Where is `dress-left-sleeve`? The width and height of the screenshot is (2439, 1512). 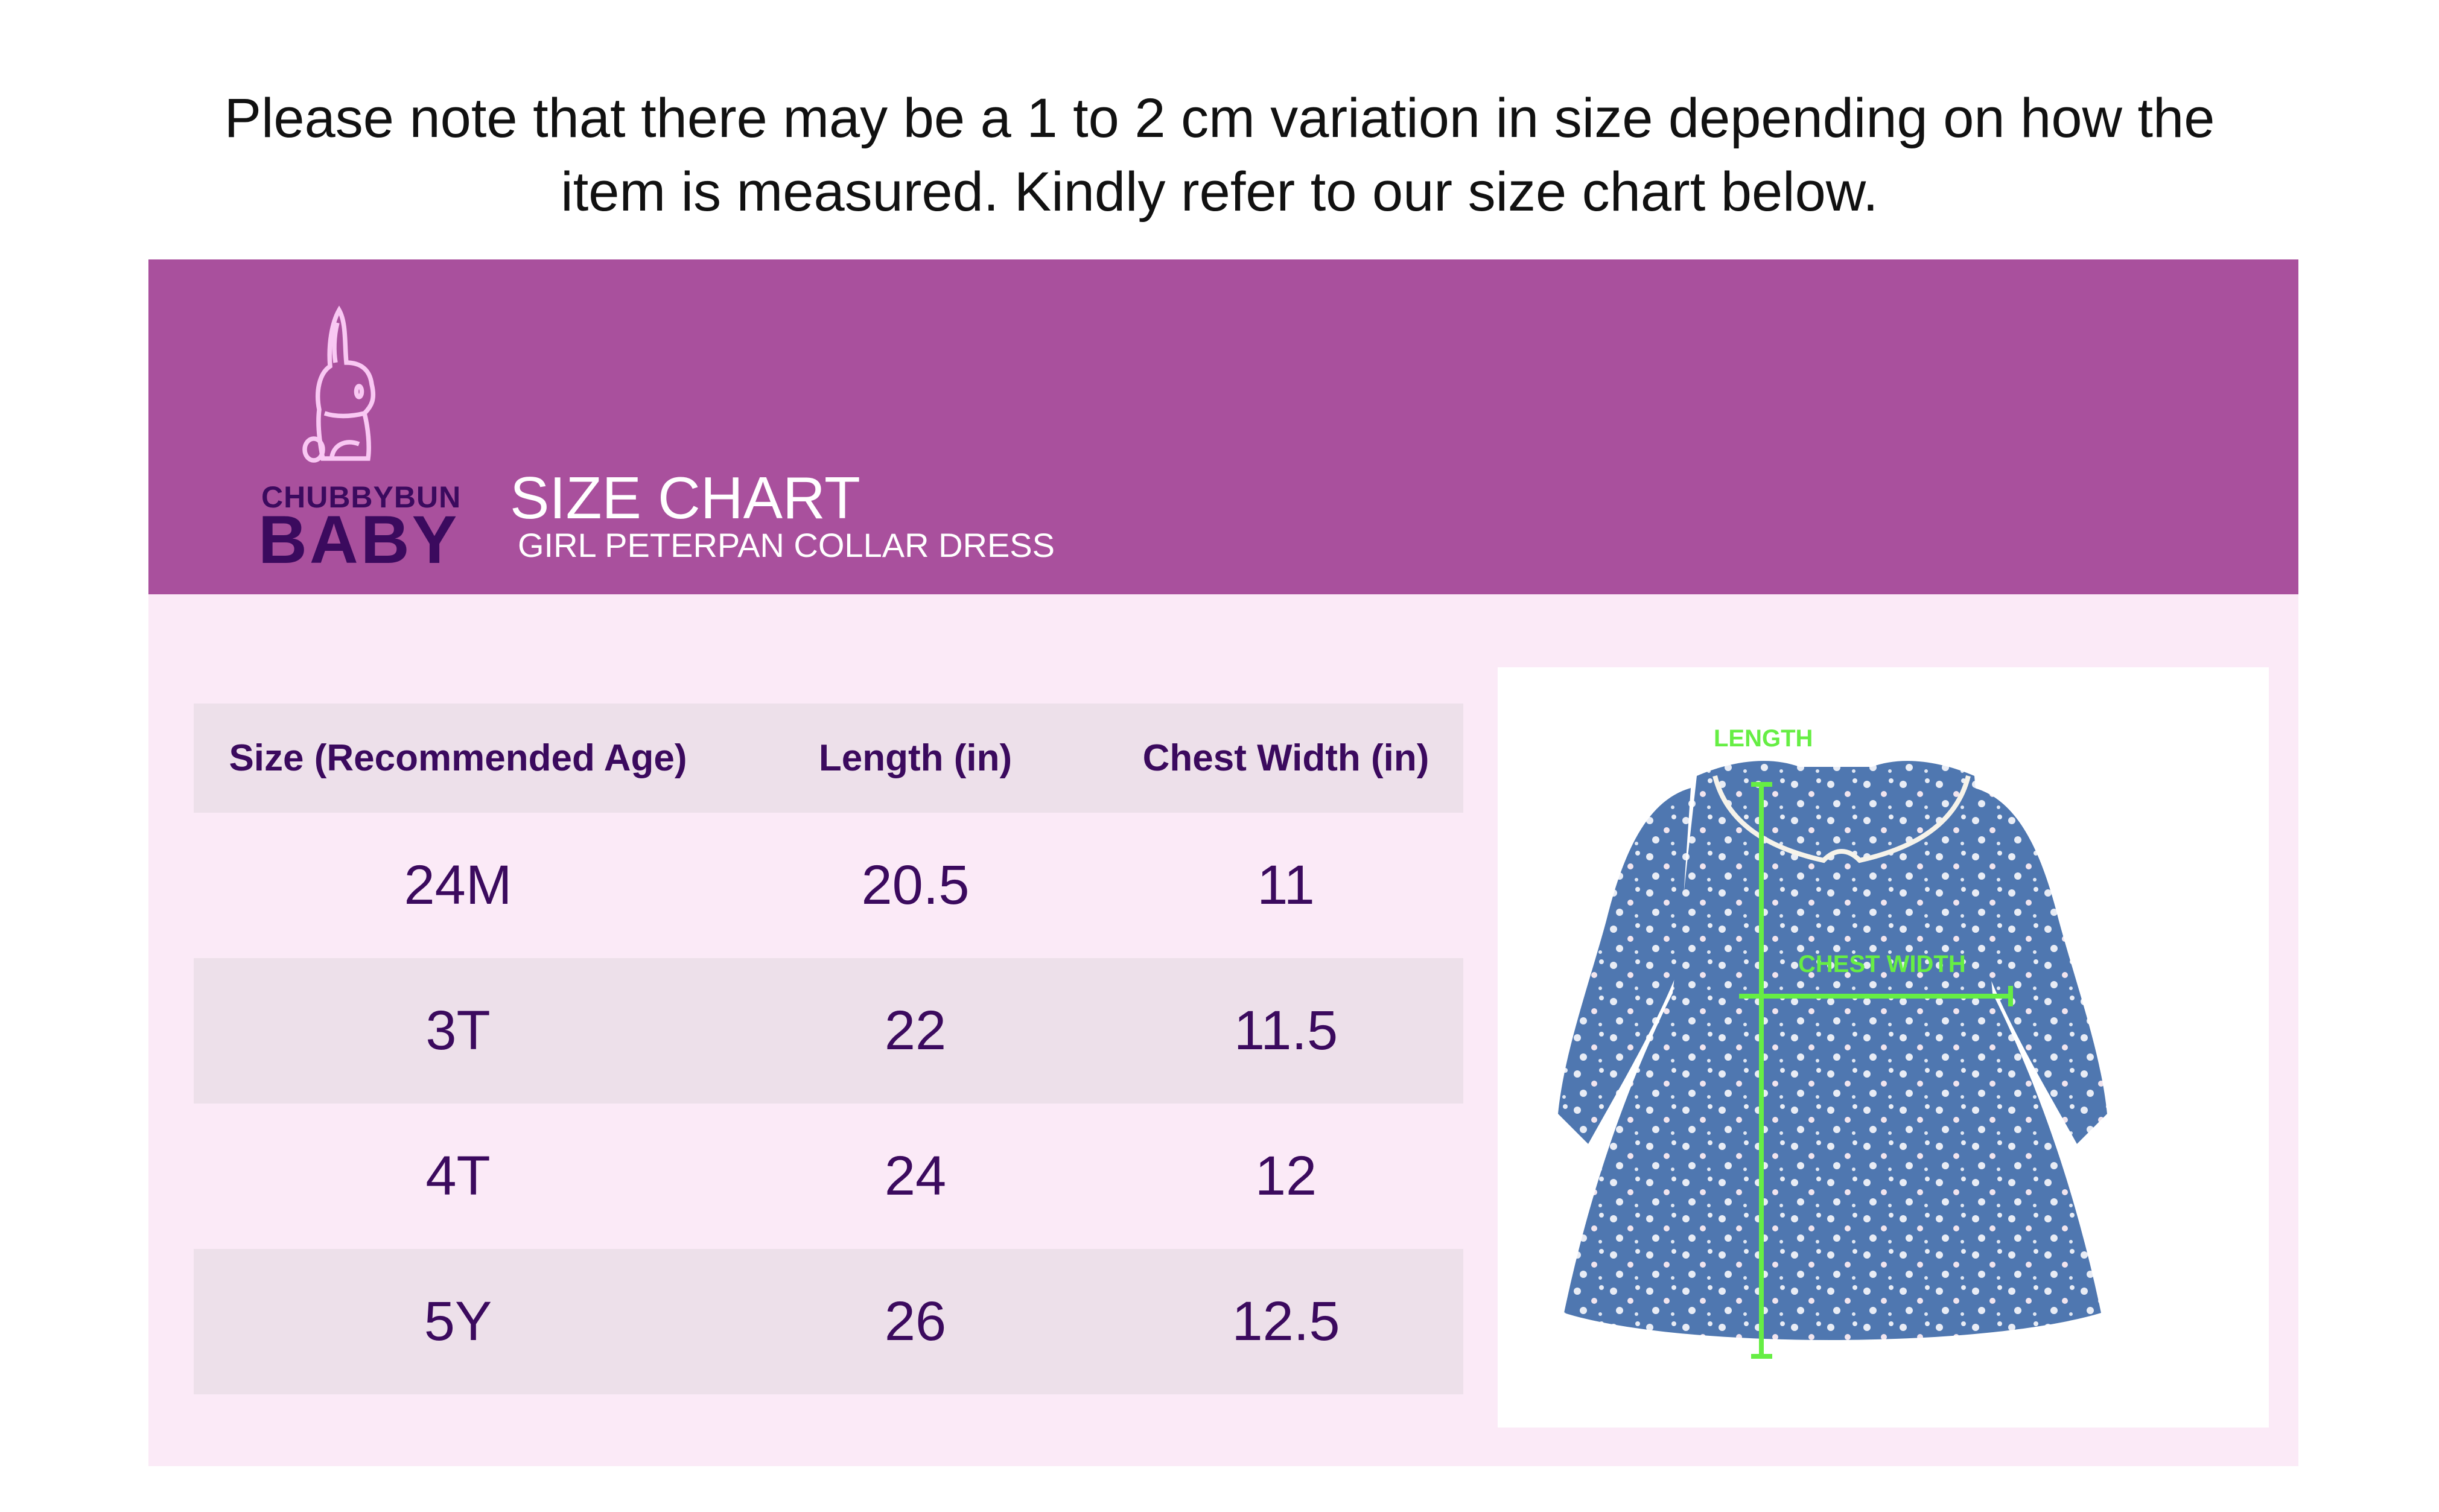
dress-left-sleeve is located at coordinates (1624, 966).